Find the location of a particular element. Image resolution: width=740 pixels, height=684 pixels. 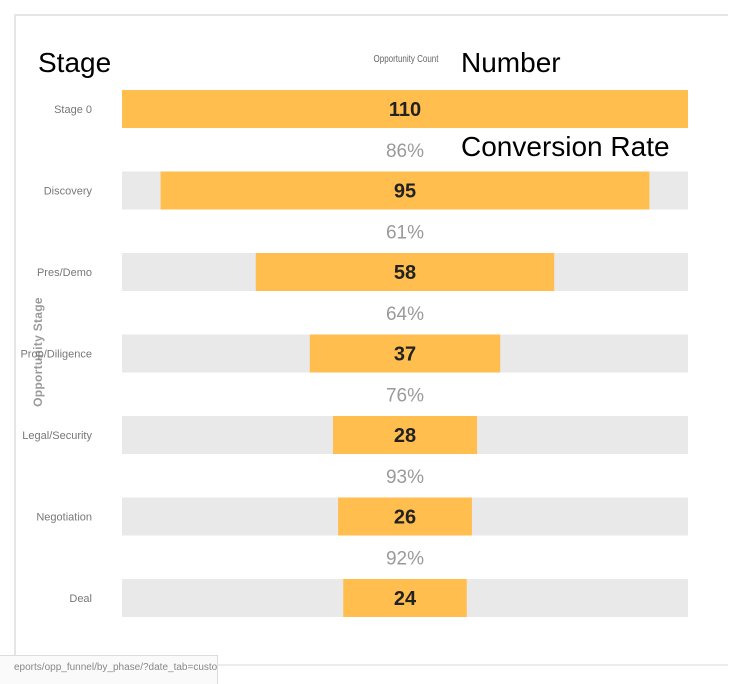

stage-tick-label: Deal is located at coordinates (80, 599).